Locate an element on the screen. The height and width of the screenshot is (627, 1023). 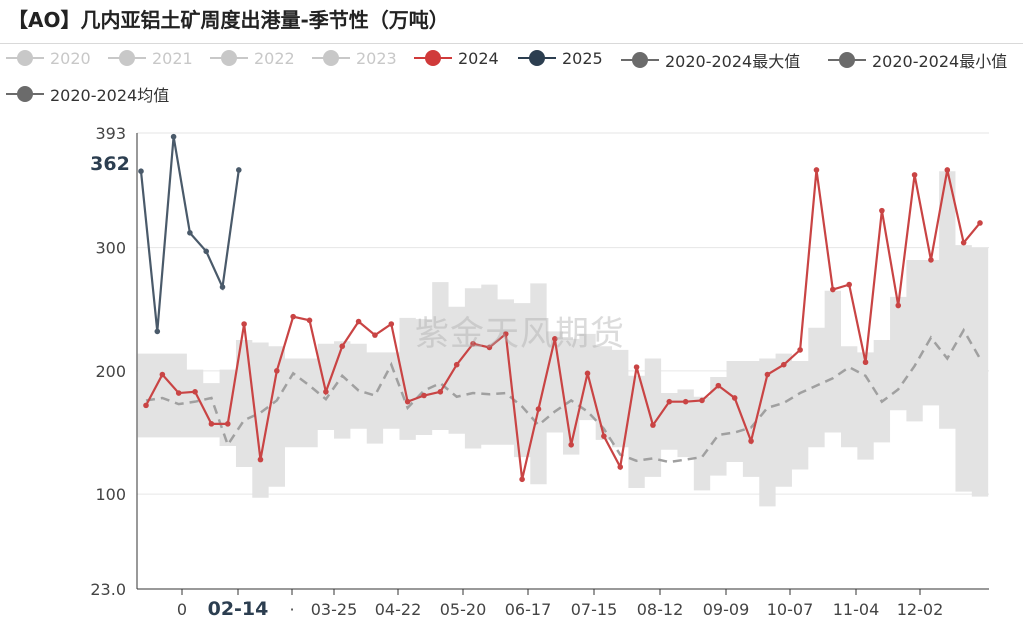
legend-label: 2020-2024均值 is located at coordinates (110, 95).